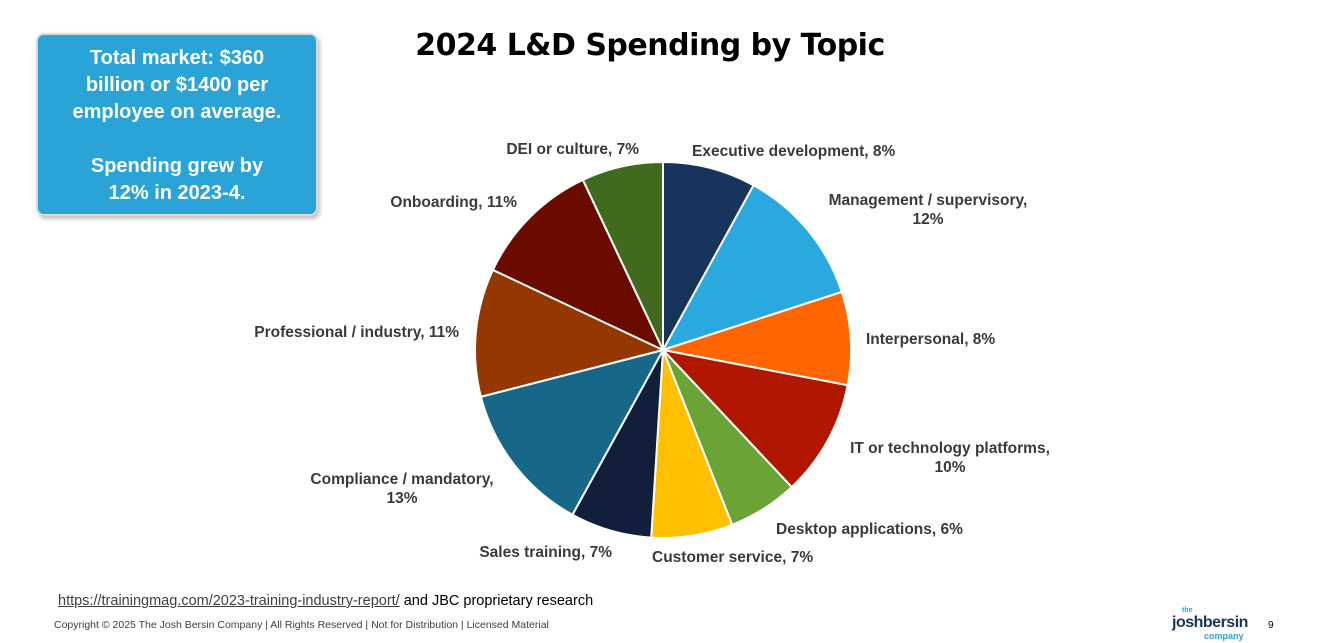 Image resolution: width=1319 pixels, height=643 pixels. I want to click on logo-name: joshbersin, so click(1210, 622).